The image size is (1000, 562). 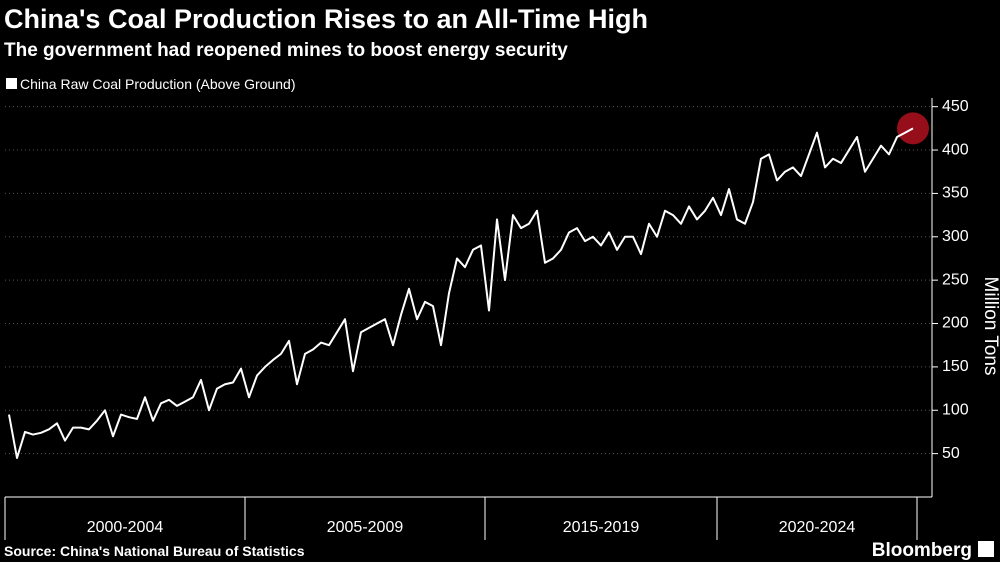 I want to click on y-axis-label: Million Tons, so click(x=990, y=326).